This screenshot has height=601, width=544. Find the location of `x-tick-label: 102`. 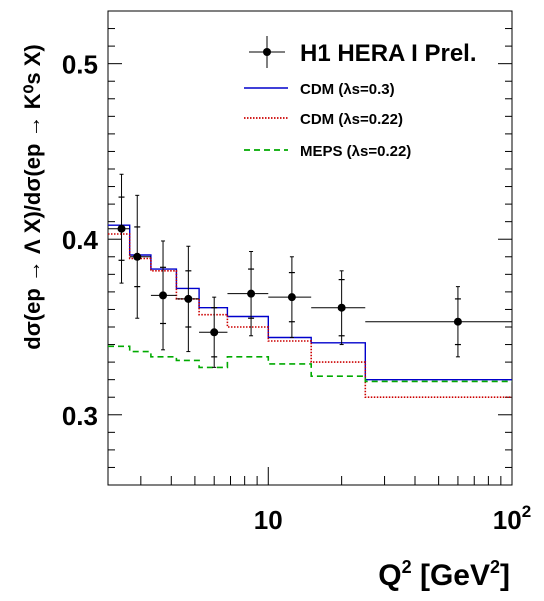

x-tick-label: 102 is located at coordinates (512, 518).